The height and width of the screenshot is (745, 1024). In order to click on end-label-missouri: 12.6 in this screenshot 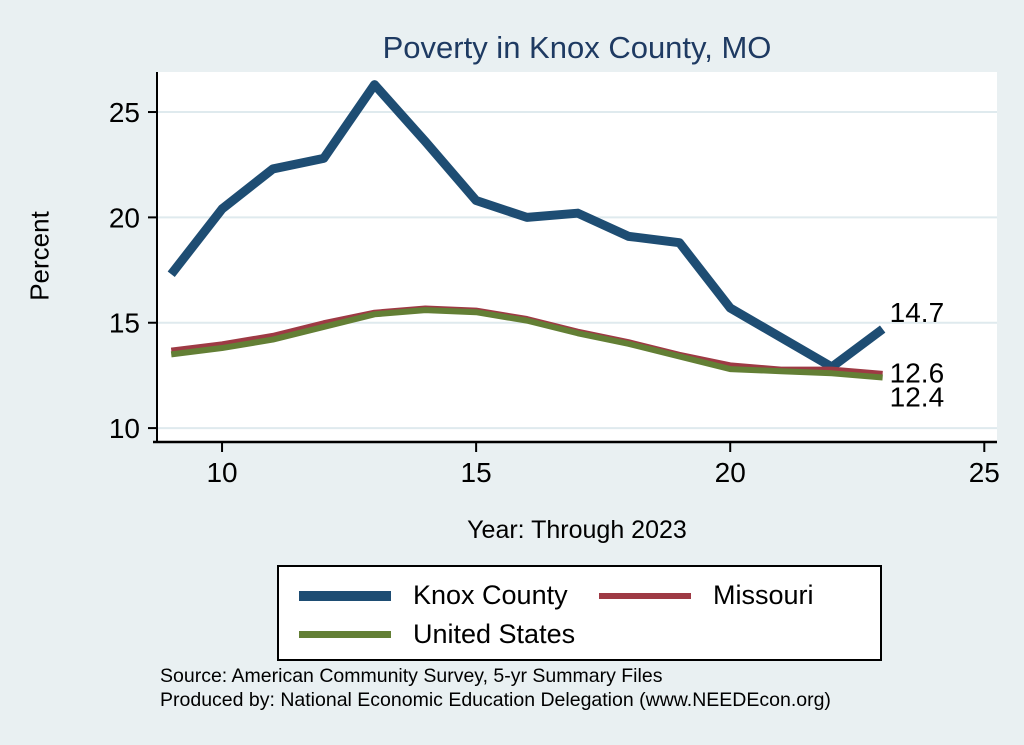, I will do `click(917, 372)`.